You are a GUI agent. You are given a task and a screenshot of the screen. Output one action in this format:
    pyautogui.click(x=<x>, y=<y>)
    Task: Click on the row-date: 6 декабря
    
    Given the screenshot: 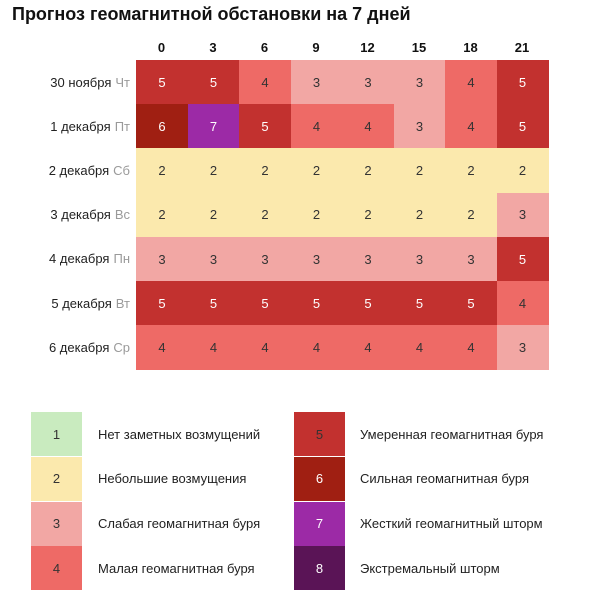 What is the action you would take?
    pyautogui.click(x=79, y=347)
    